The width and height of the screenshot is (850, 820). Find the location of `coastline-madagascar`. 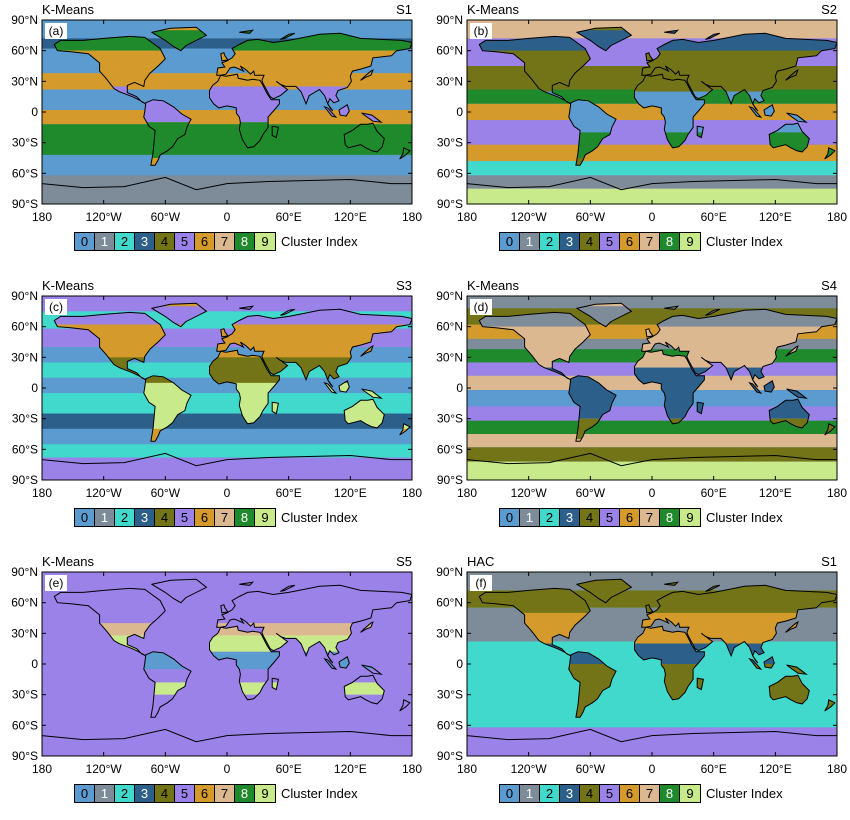

coastline-madagascar is located at coordinates (700, 132).